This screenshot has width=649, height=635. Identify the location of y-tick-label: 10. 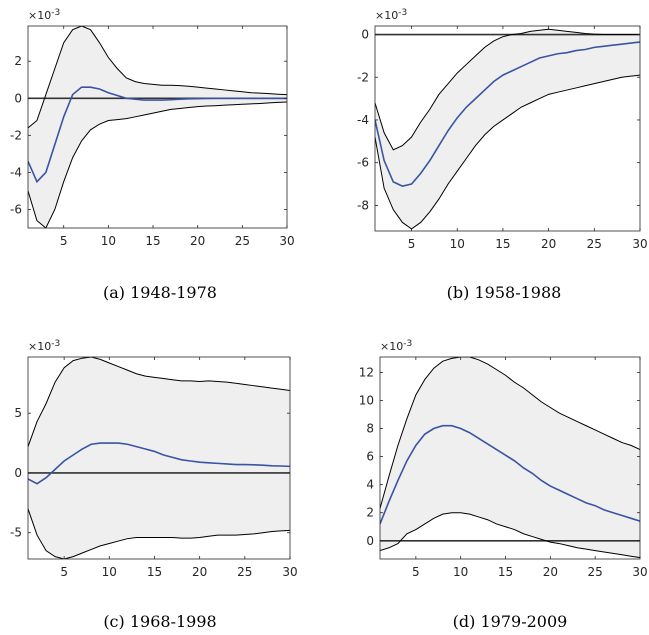
(366, 400).